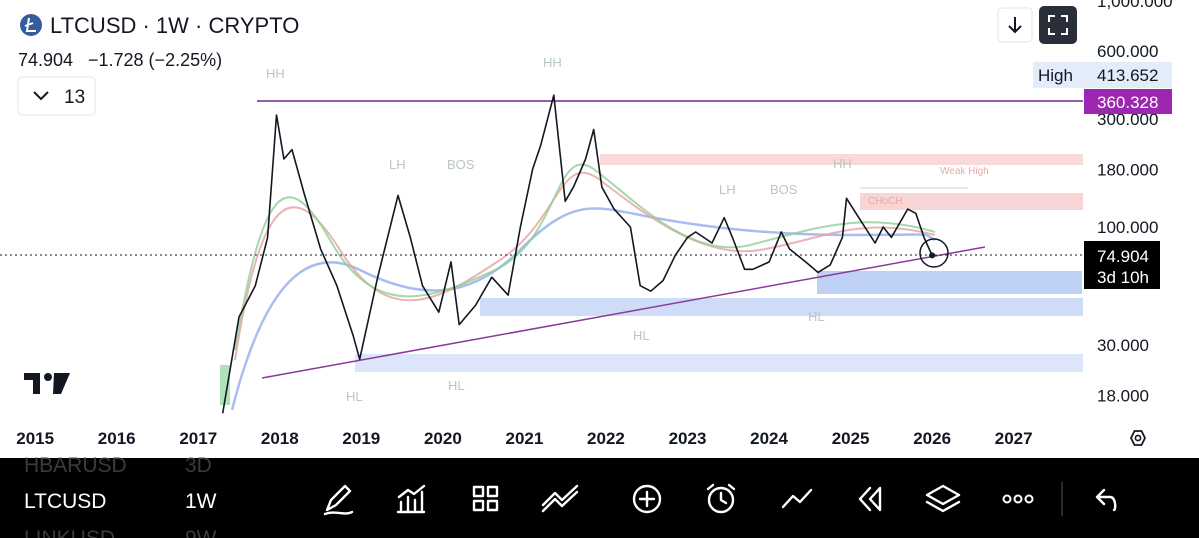  What do you see at coordinates (1106, 500) in the screenshot?
I see `undo-tool` at bounding box center [1106, 500].